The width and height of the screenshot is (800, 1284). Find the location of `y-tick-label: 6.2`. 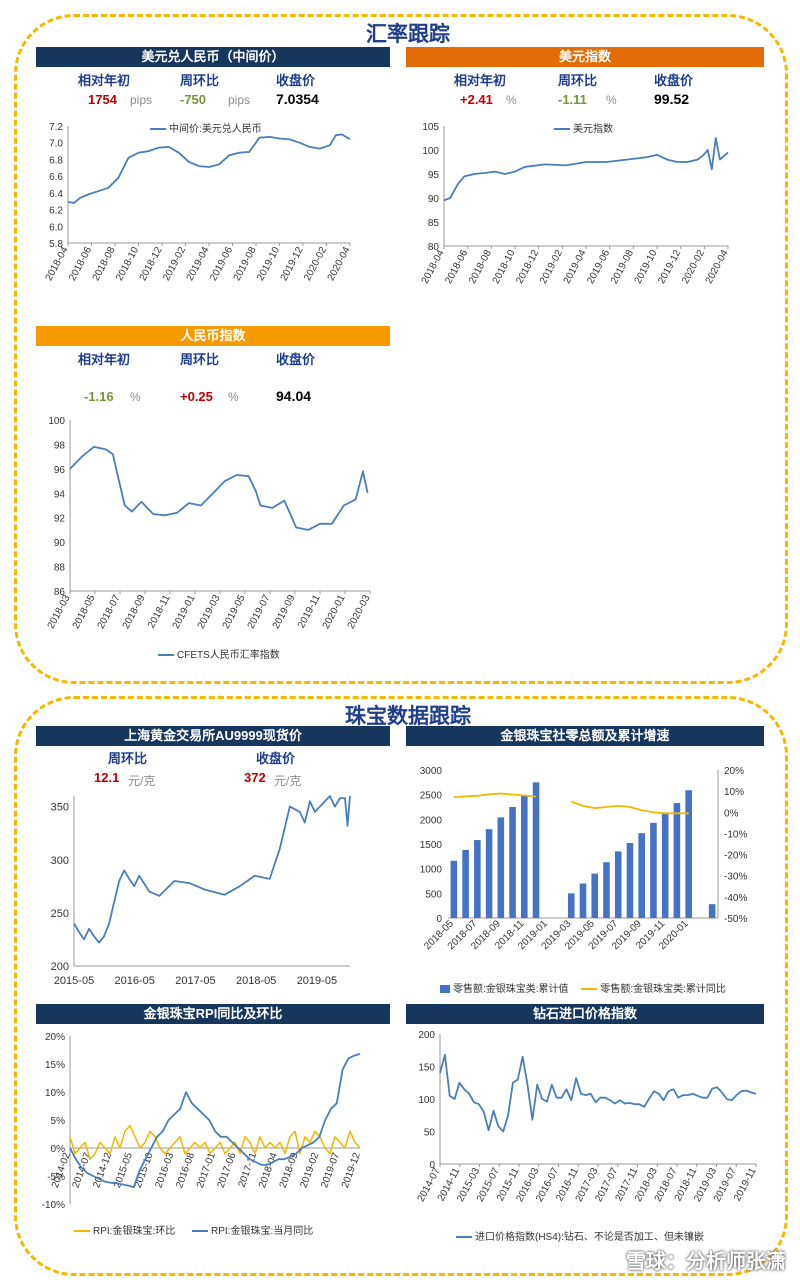

y-tick-label: 6.2 is located at coordinates (56, 211).